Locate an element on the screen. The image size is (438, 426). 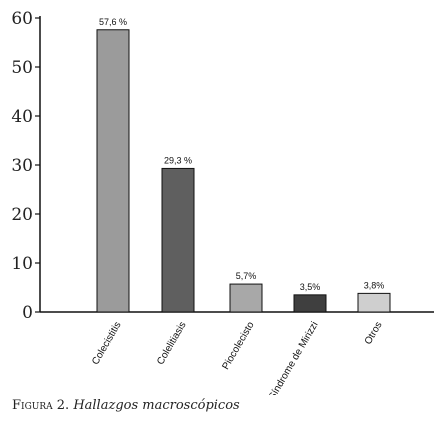
data-label: 29,3 % is located at coordinates (178, 160).